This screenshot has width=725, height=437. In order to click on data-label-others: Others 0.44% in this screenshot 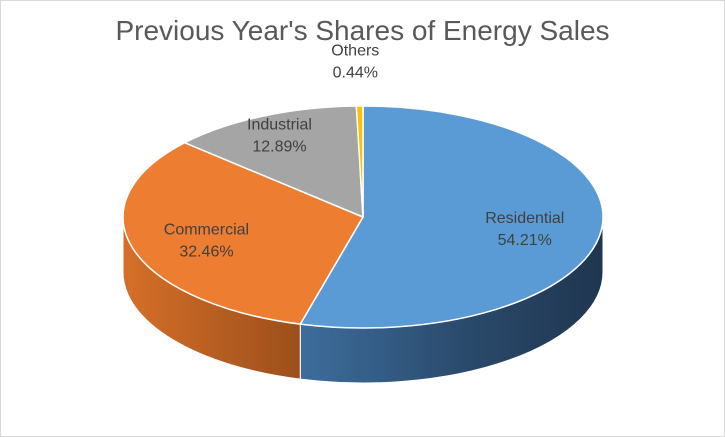, I will do `click(355, 61)`.